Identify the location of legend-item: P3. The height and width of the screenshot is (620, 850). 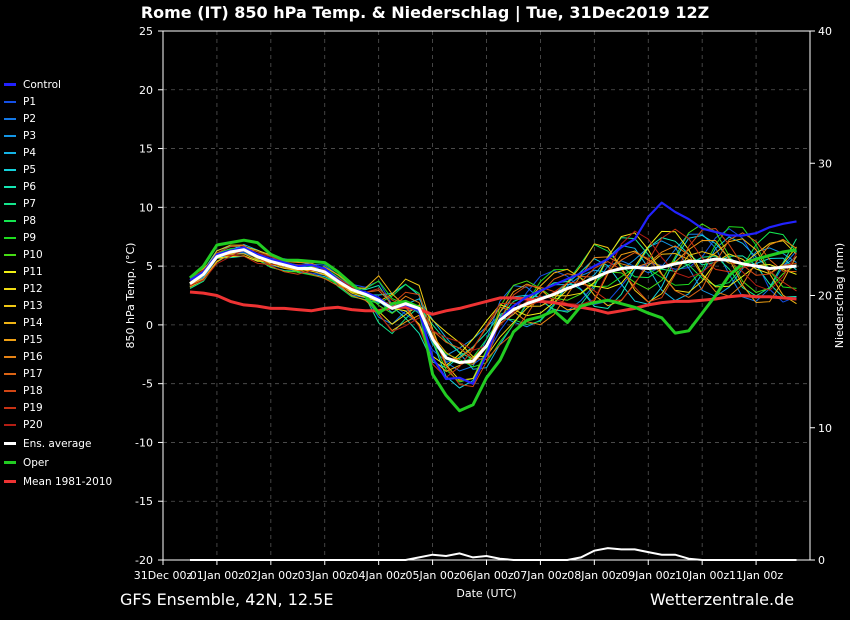
(66, 135).